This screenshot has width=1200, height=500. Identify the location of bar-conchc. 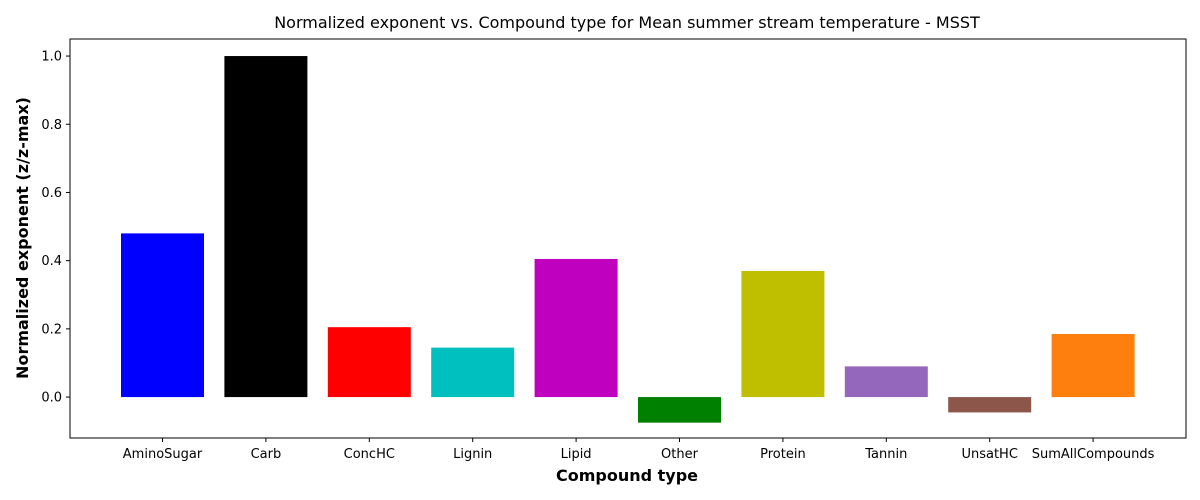
(369, 362).